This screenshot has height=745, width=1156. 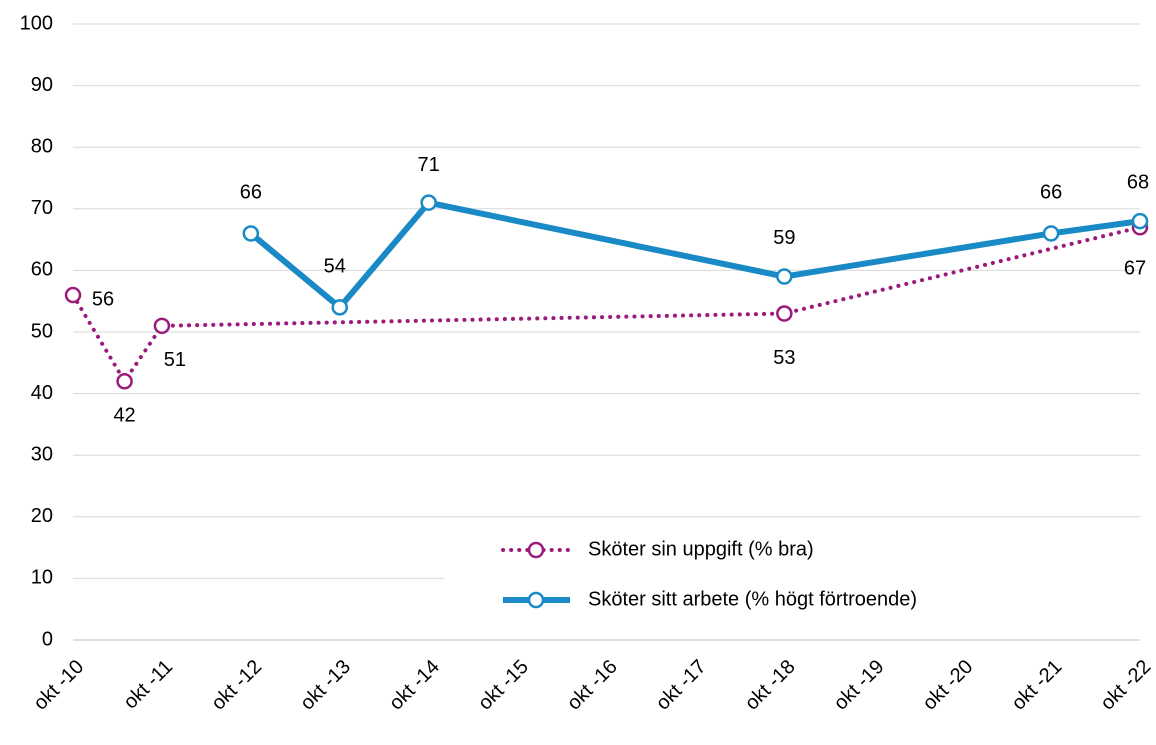 What do you see at coordinates (42, 270) in the screenshot?
I see `y-tick-label: 60` at bounding box center [42, 270].